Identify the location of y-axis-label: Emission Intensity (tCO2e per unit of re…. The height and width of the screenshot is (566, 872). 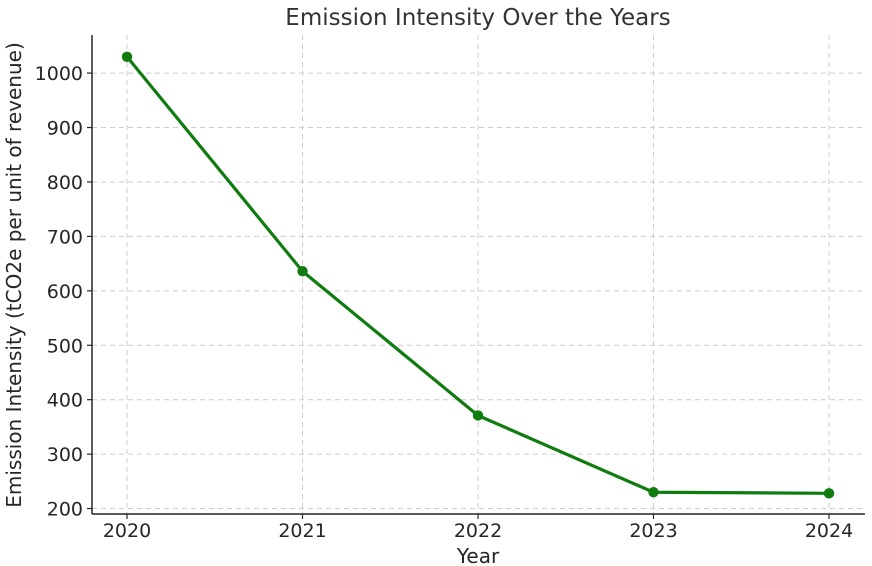
(14, 275).